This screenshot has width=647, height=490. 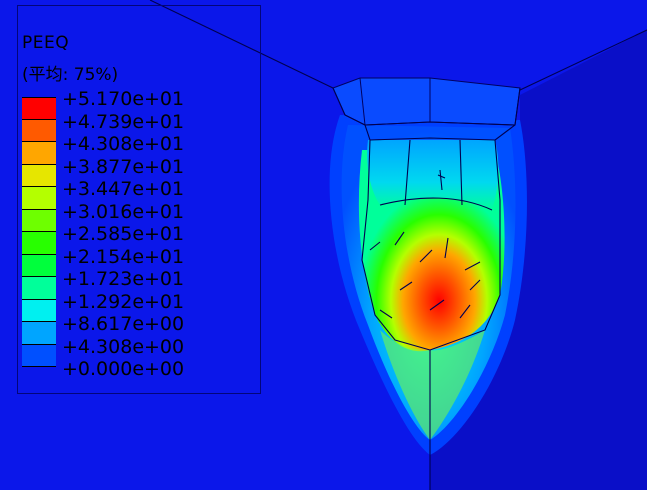 I want to click on legend-value-label: +3.877e+01, so click(x=123, y=166).